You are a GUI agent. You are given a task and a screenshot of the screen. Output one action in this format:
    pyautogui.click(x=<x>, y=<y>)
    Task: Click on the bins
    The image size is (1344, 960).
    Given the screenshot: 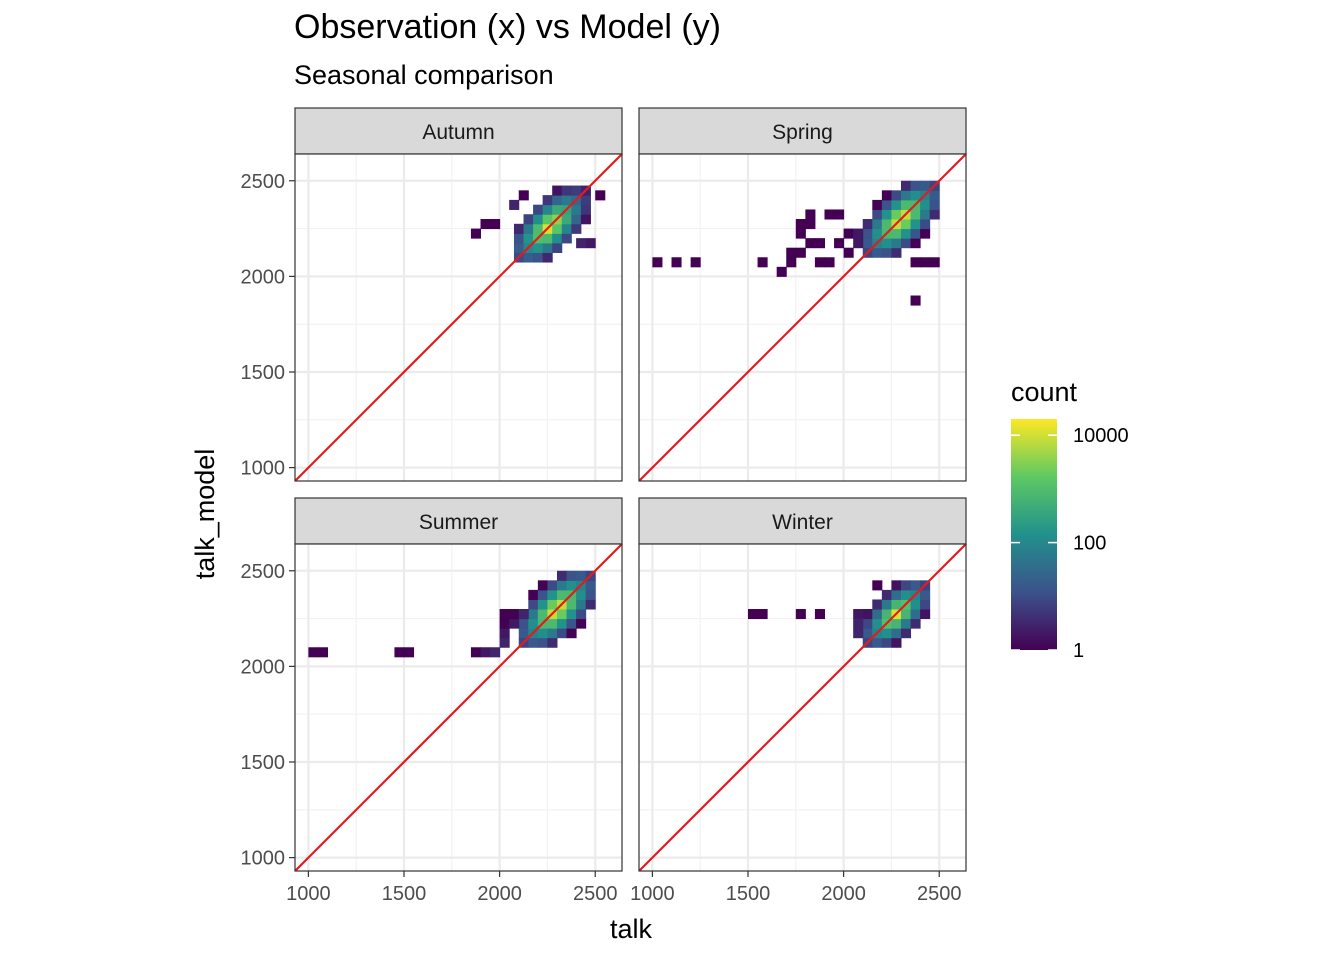 What is the action you would take?
    pyautogui.click(x=452, y=614)
    